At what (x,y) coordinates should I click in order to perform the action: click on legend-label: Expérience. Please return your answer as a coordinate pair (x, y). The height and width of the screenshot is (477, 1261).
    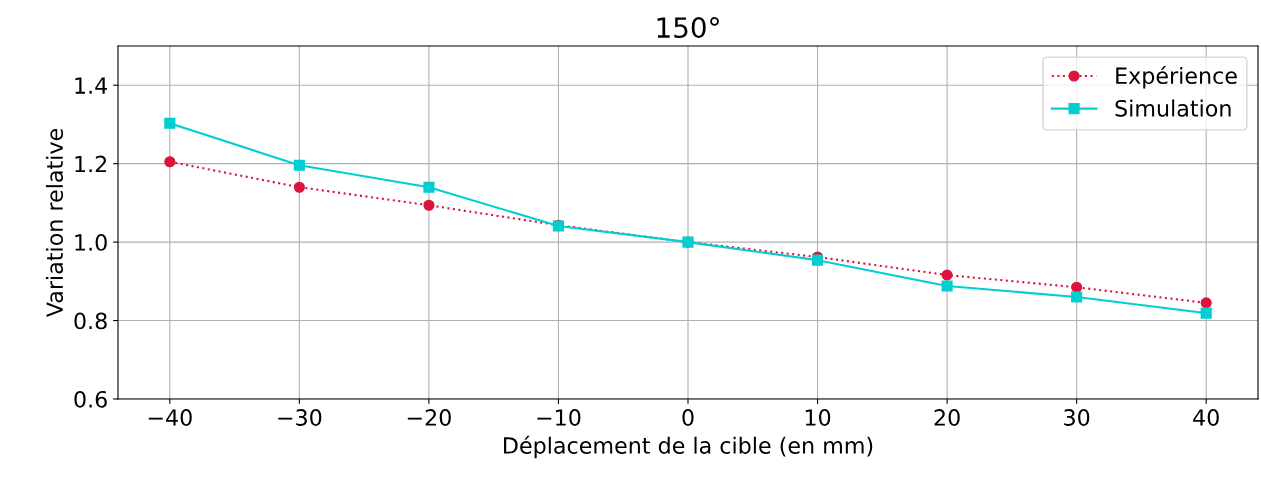
    Looking at the image, I should click on (1176, 77).